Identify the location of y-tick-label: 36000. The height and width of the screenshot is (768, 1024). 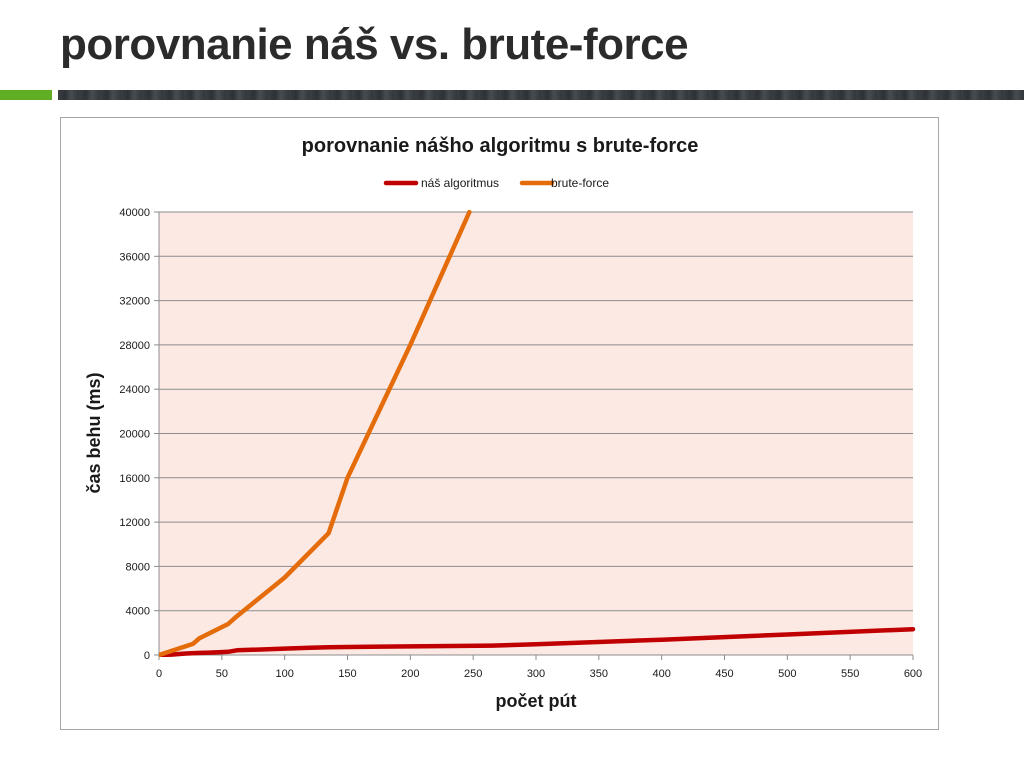
(134, 257).